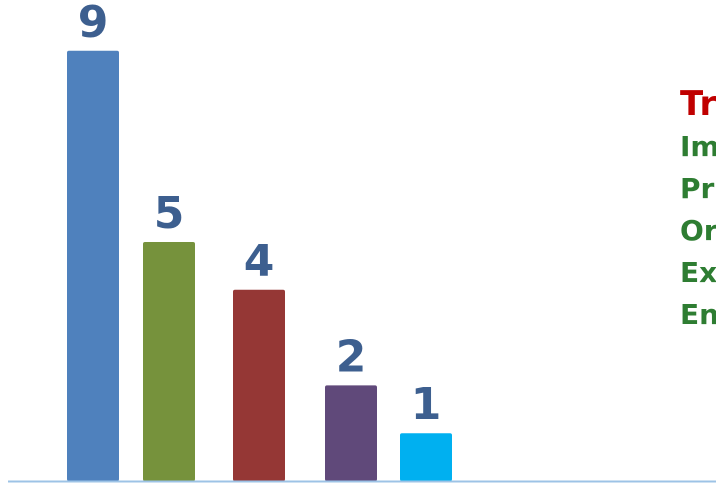 This screenshot has width=716, height=484. What do you see at coordinates (93, 24) in the screenshot?
I see `data-label: 9` at bounding box center [93, 24].